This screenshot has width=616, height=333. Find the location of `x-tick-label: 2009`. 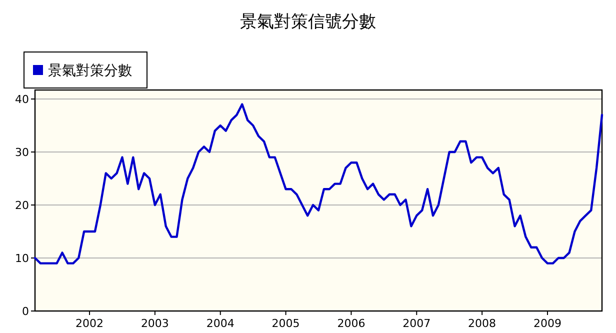

x-tick-label: 2009 is located at coordinates (547, 323).